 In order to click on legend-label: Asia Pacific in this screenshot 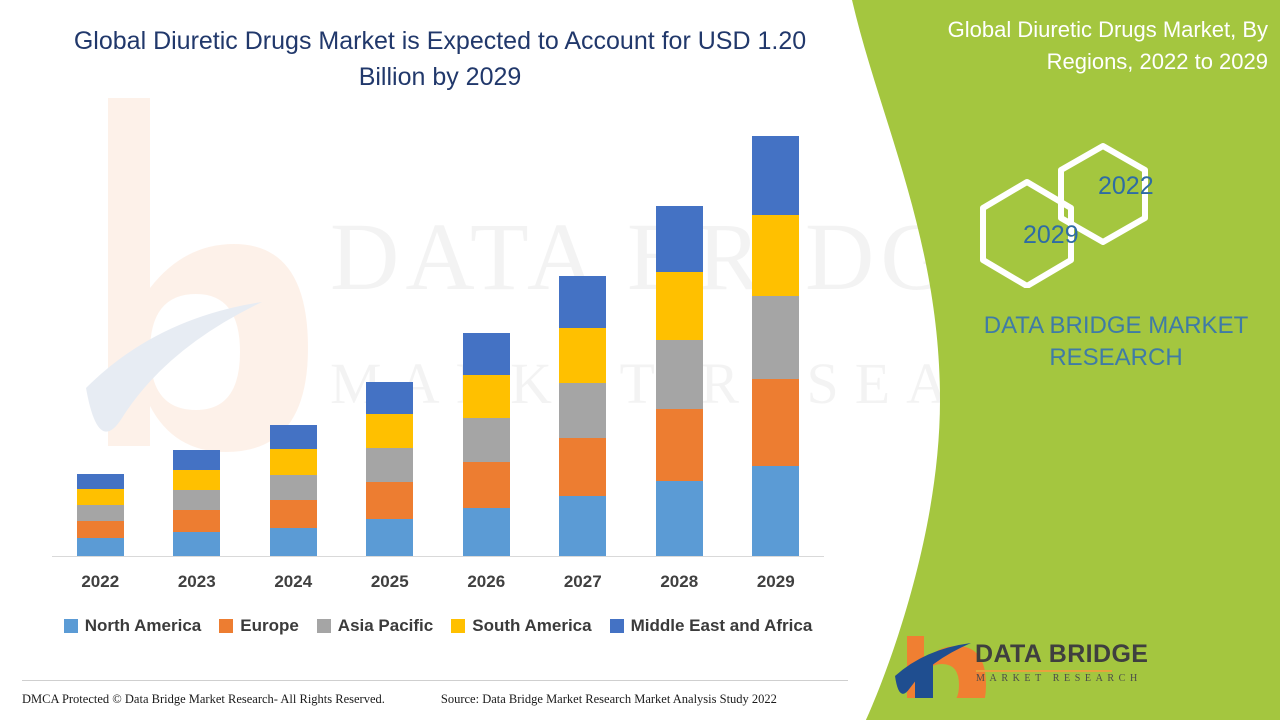, I will do `click(385, 625)`.